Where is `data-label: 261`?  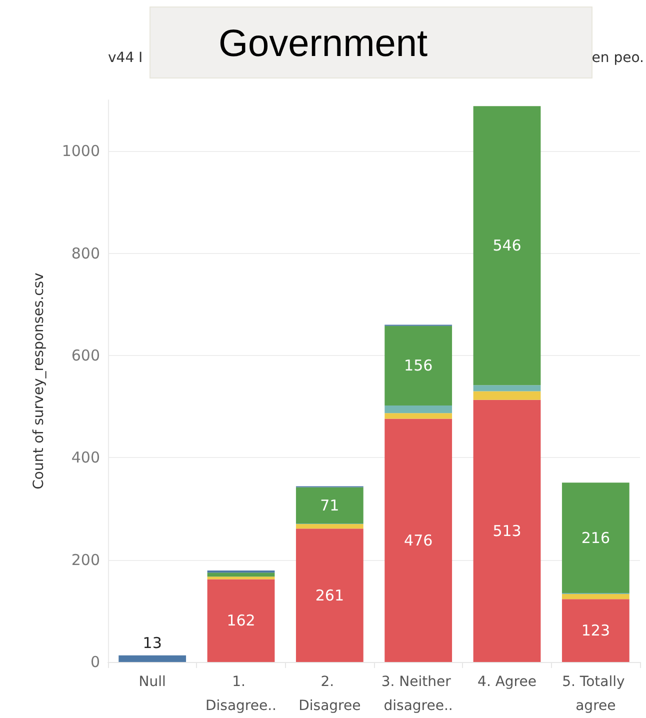 data-label: 261 is located at coordinates (329, 595).